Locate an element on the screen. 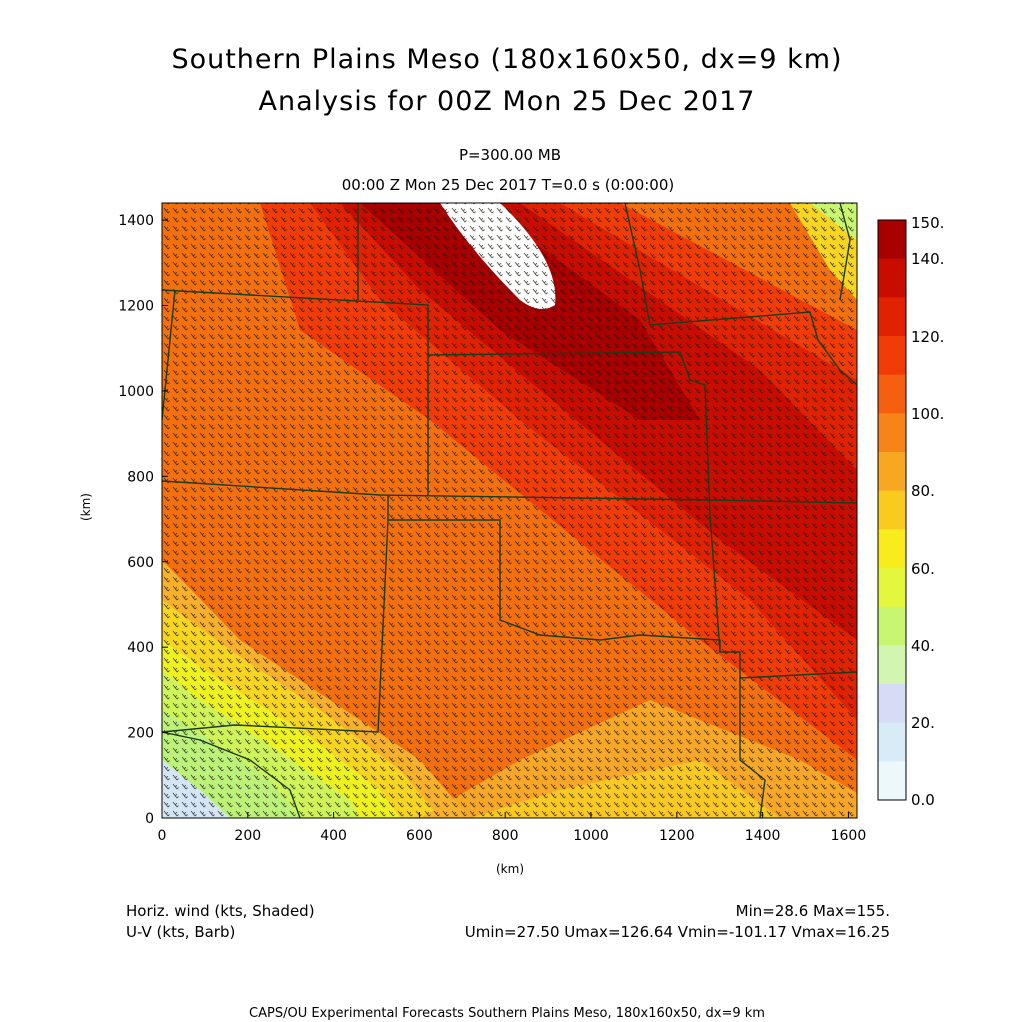 This screenshot has width=1022, height=1022. colorbar-tick-label: 40. is located at coordinates (923, 646).